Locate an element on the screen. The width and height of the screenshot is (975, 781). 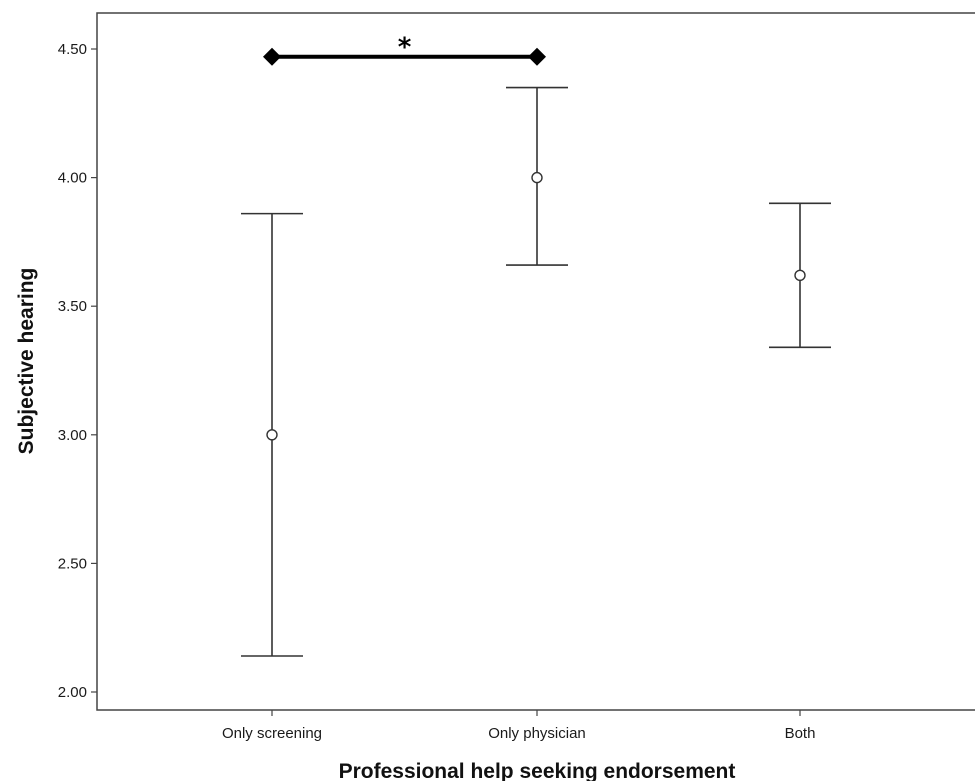
y-axis-title: Subjective hearing is located at coordinates (26, 361).